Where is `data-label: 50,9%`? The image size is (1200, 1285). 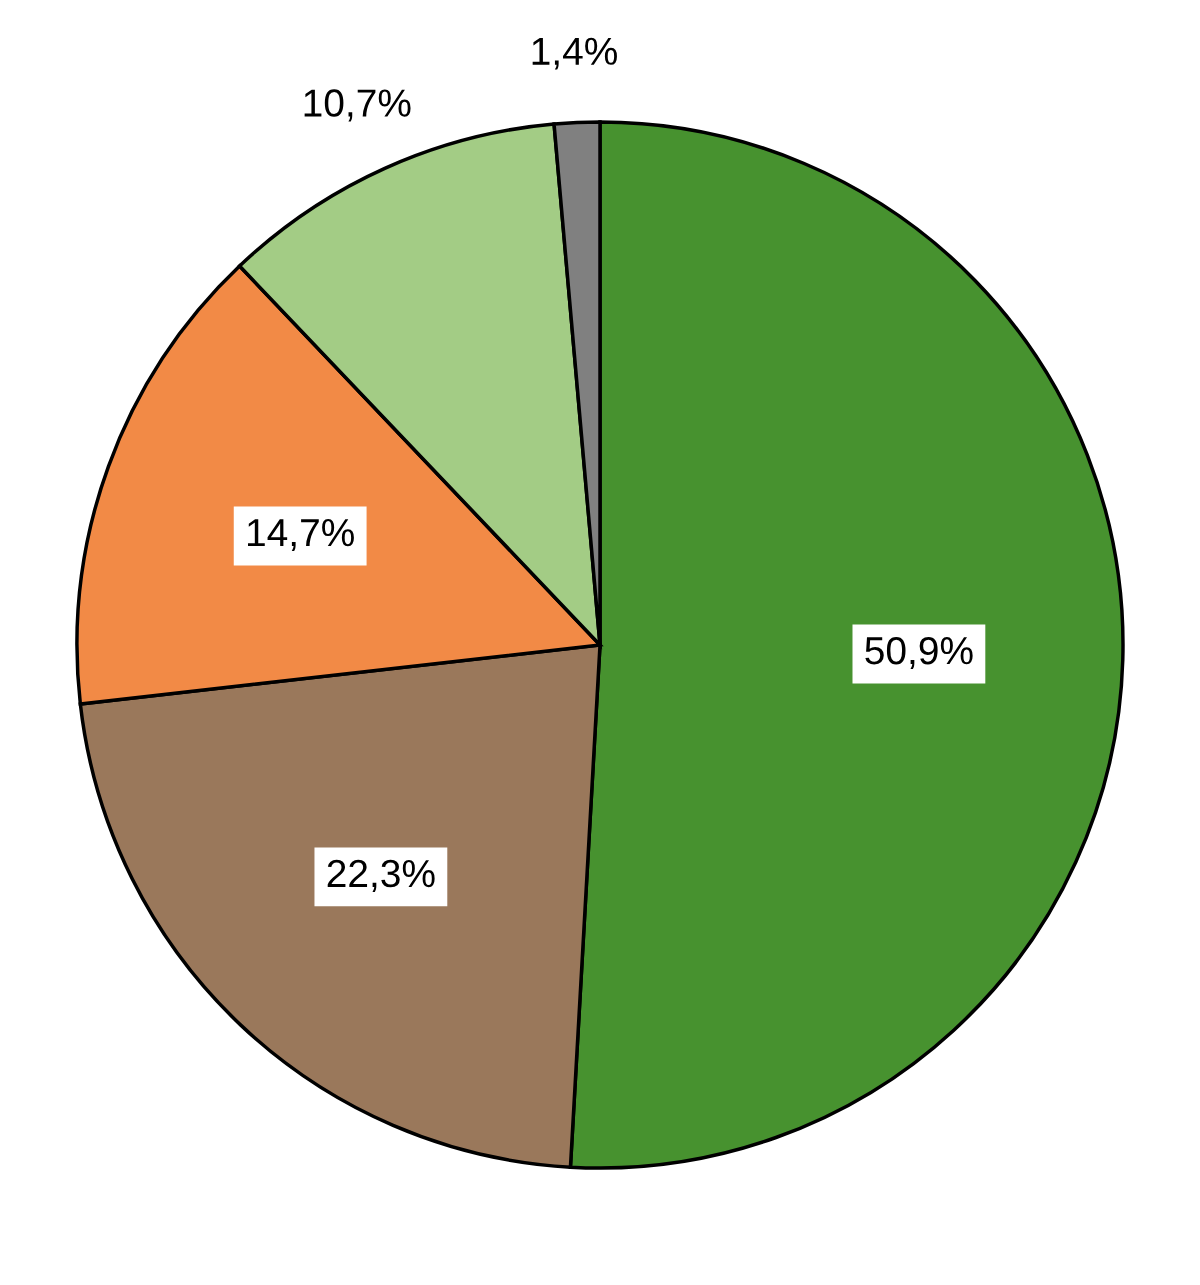 data-label: 50,9% is located at coordinates (919, 653).